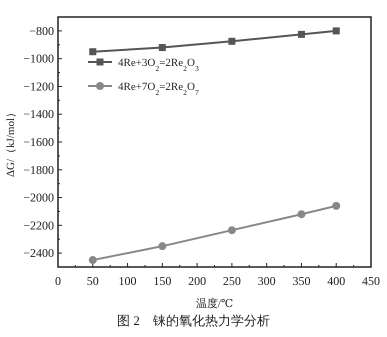 Image resolution: width=387 pixels, height=337 pixels. I want to click on y-tick-label: −2000, so click(38, 197).